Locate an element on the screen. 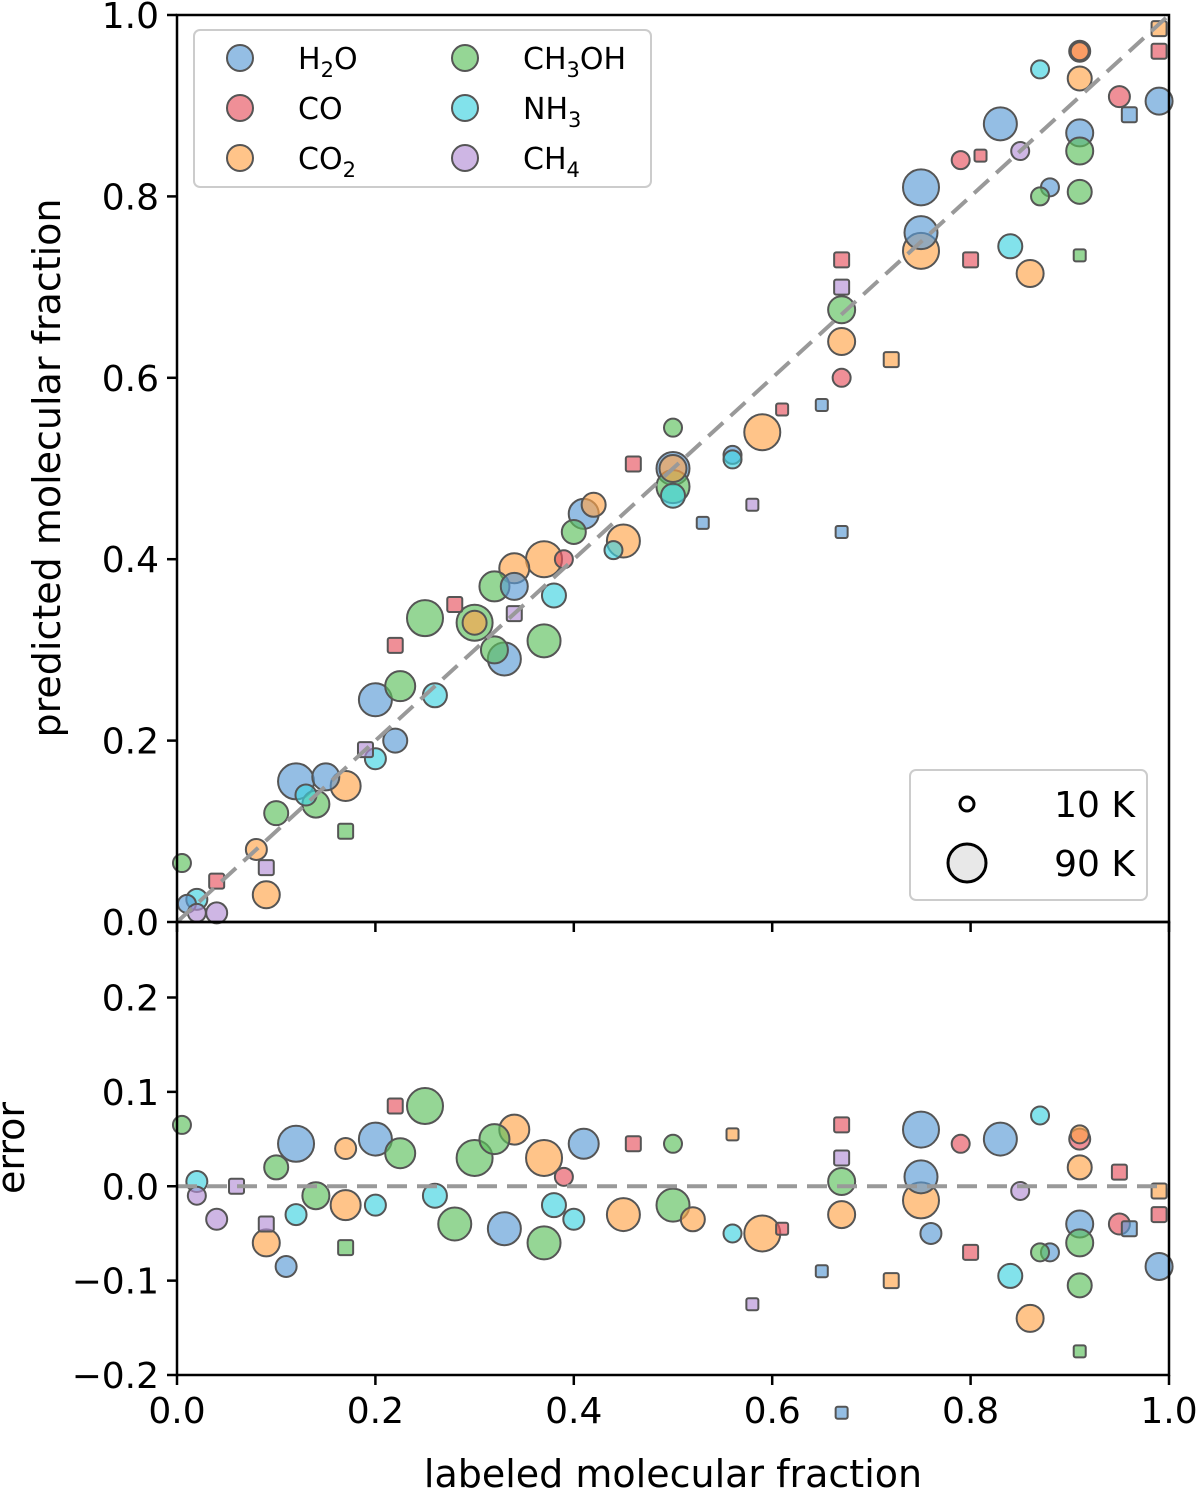  temperature-size-legend: 10 K 90 K is located at coordinates (1028, 835).